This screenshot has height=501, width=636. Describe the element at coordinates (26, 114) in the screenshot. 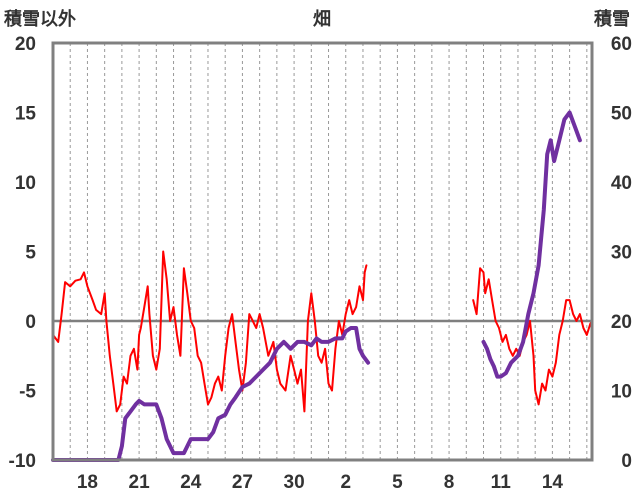

I see `left-tick-label: 15` at that location.